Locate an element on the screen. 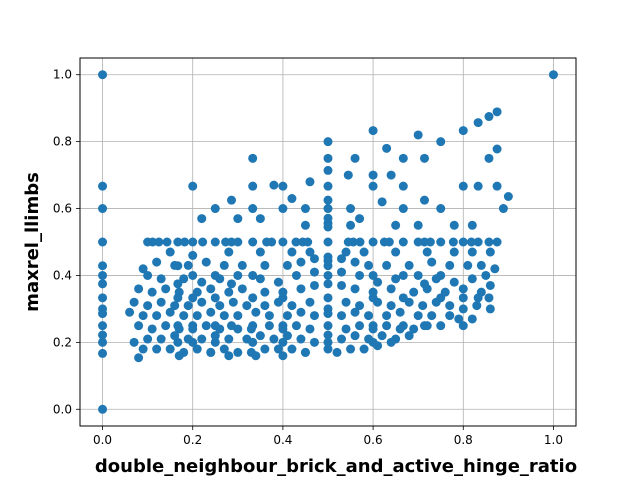  y-tick-label: 0.6 is located at coordinates (62, 209).